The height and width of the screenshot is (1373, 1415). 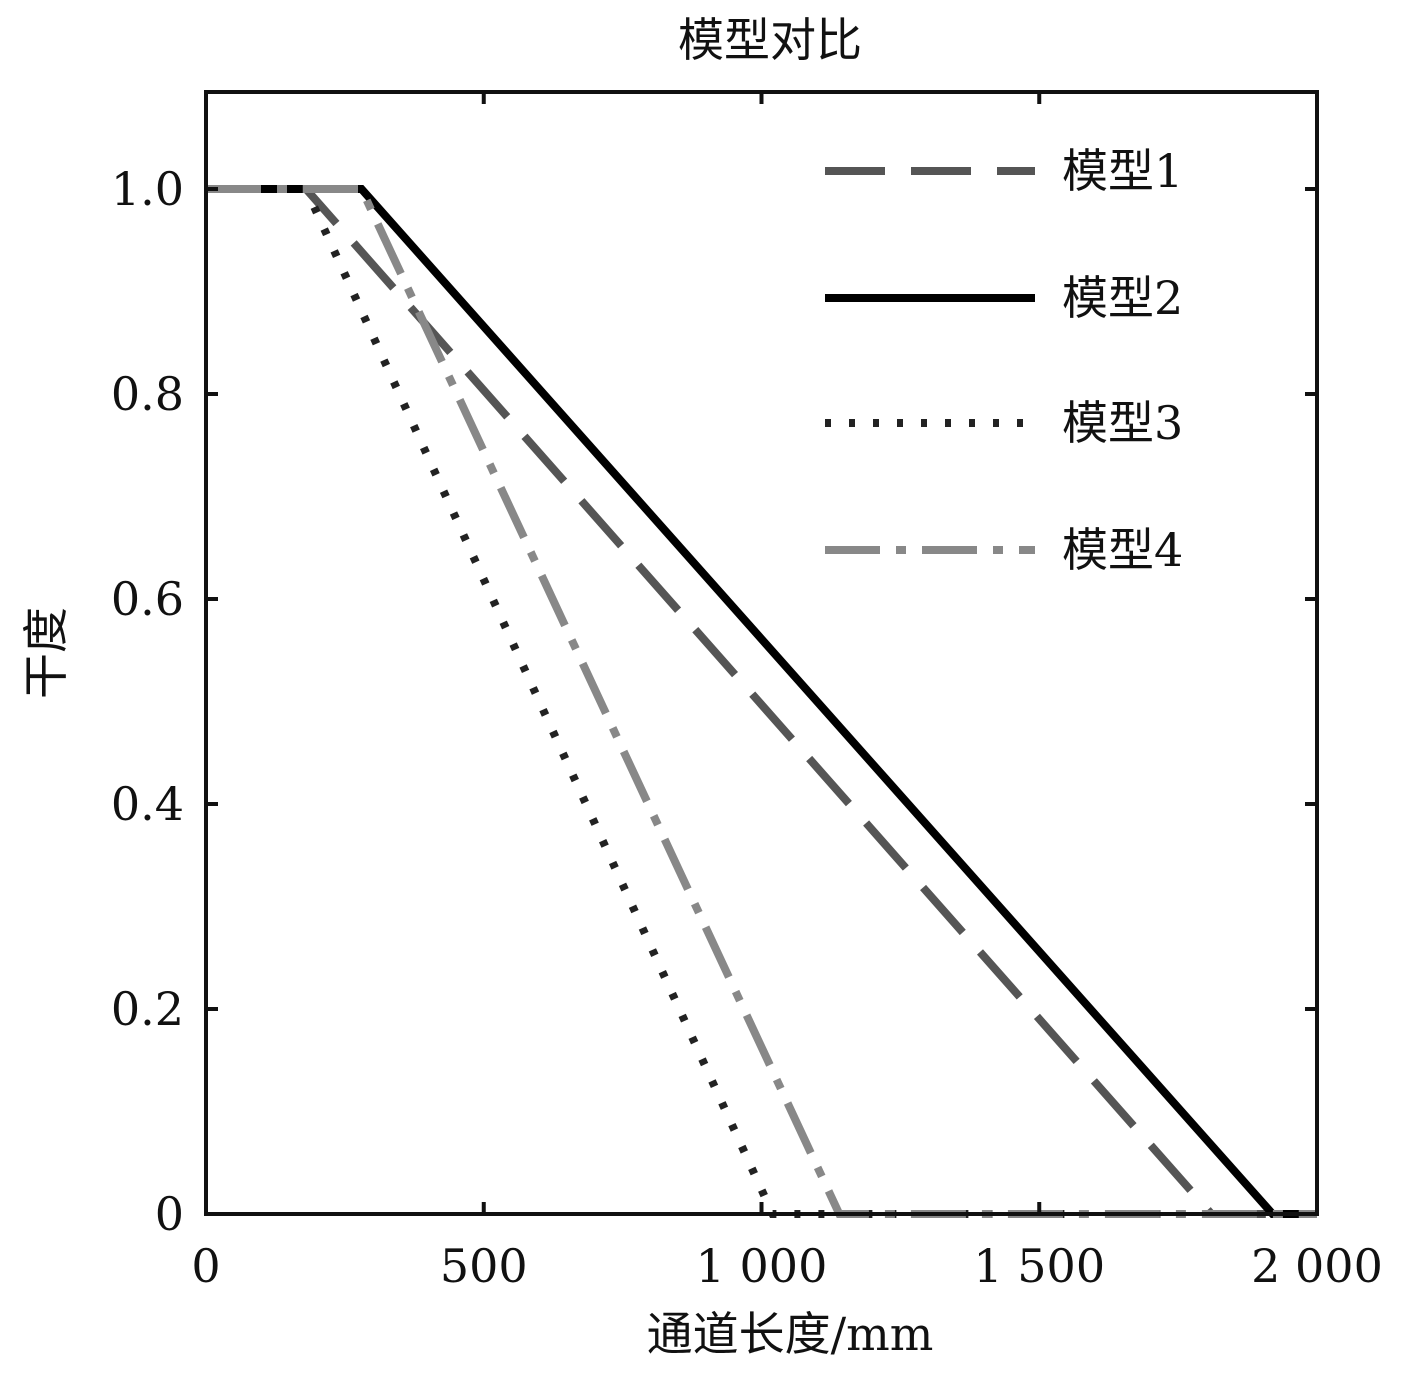 I want to click on chart-title: 模型对比, so click(x=770, y=40).